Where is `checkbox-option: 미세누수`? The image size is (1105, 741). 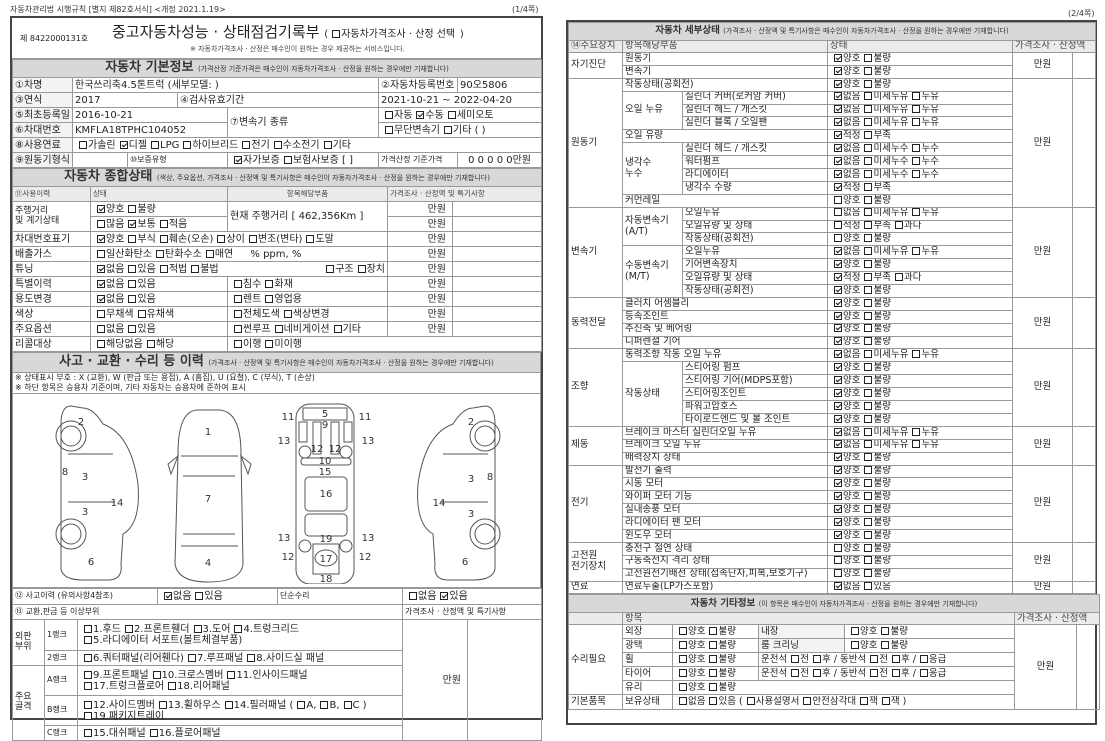 checkbox-option: 미세누수 is located at coordinates (884, 175).